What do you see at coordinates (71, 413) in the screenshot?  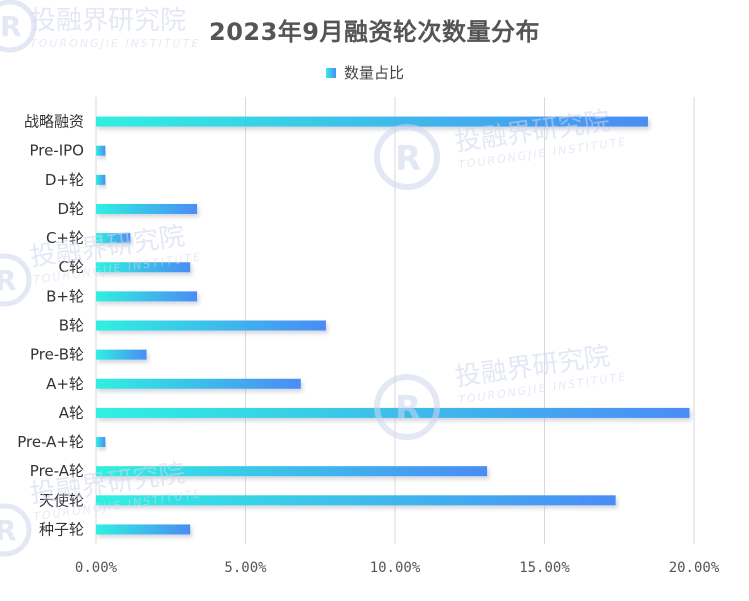 I see `y-category-label: A轮` at bounding box center [71, 413].